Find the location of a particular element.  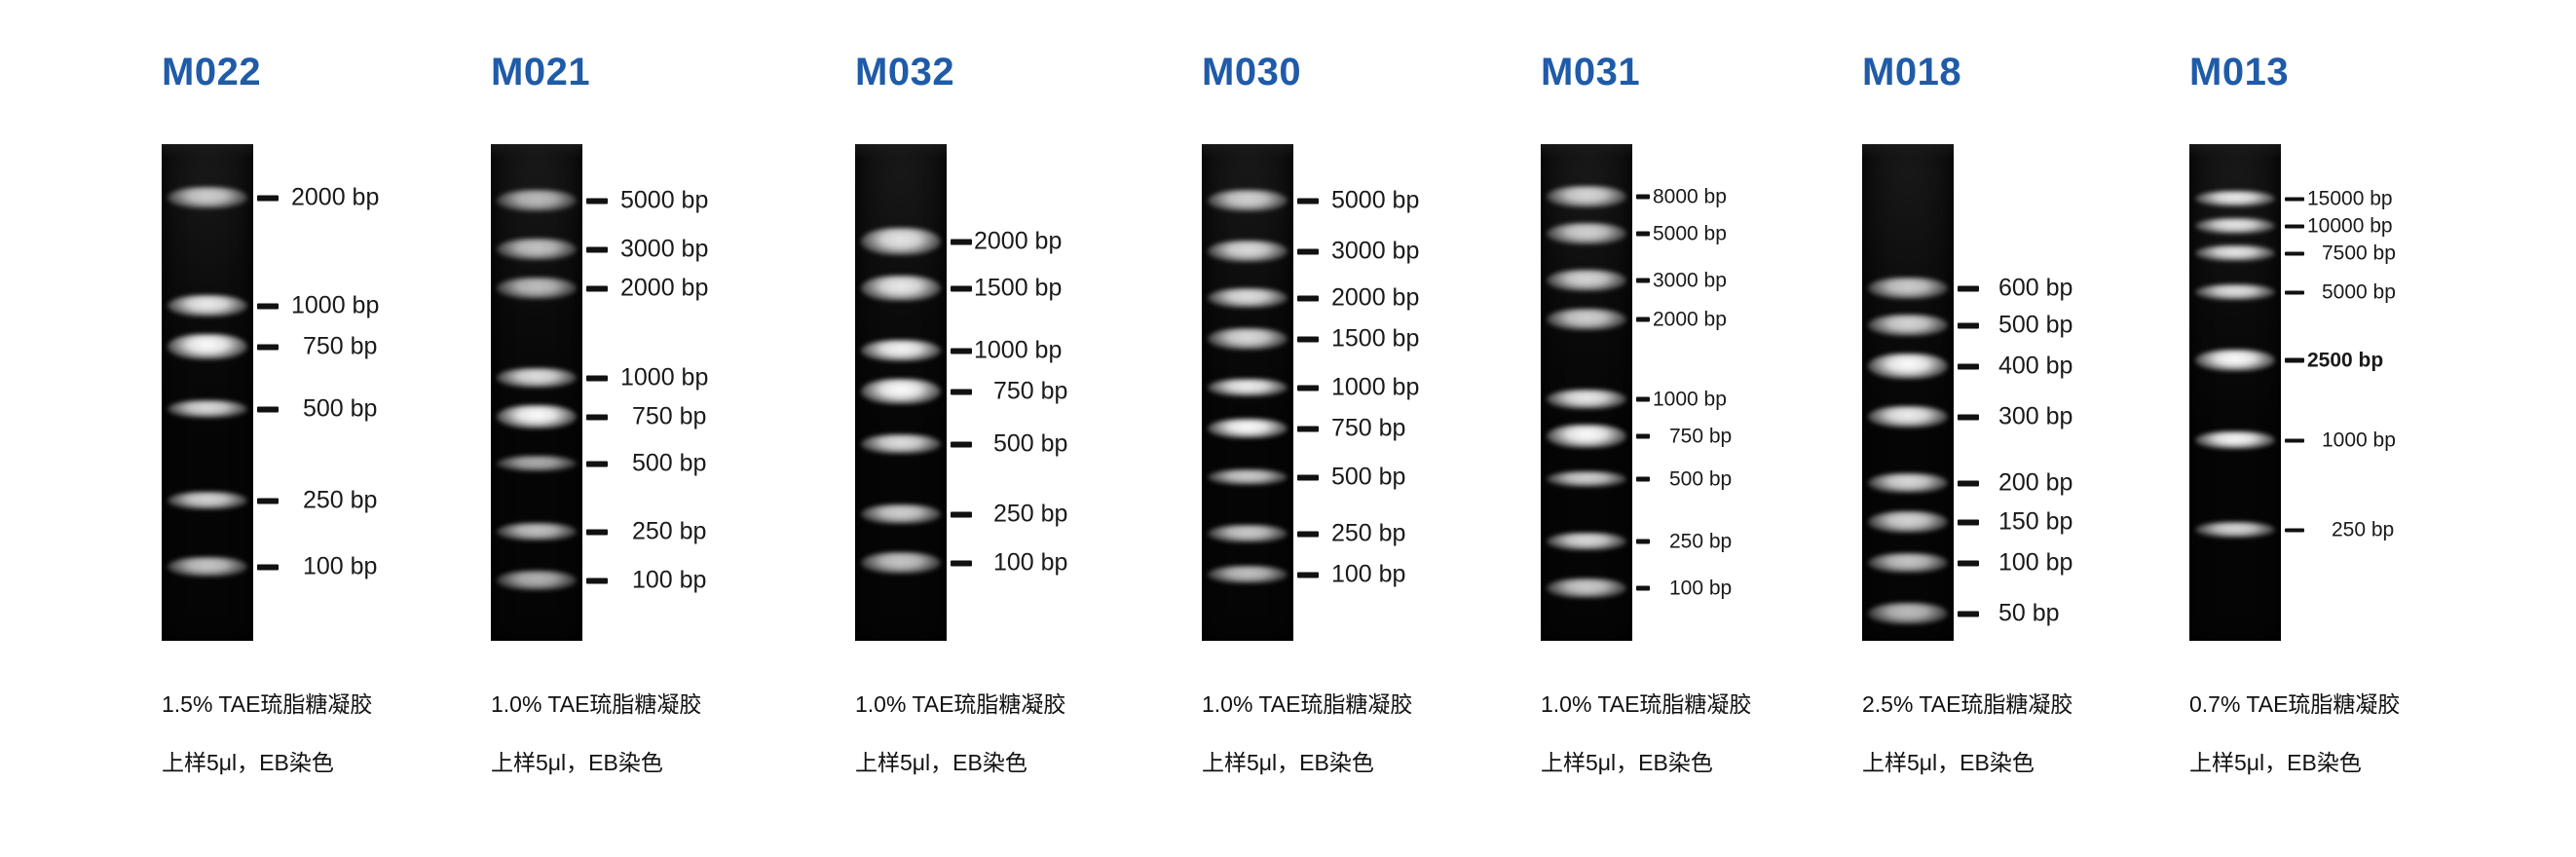

caption-gel-concentration: 1.0% TAE琉脂糖凝胶 is located at coordinates (1646, 704).